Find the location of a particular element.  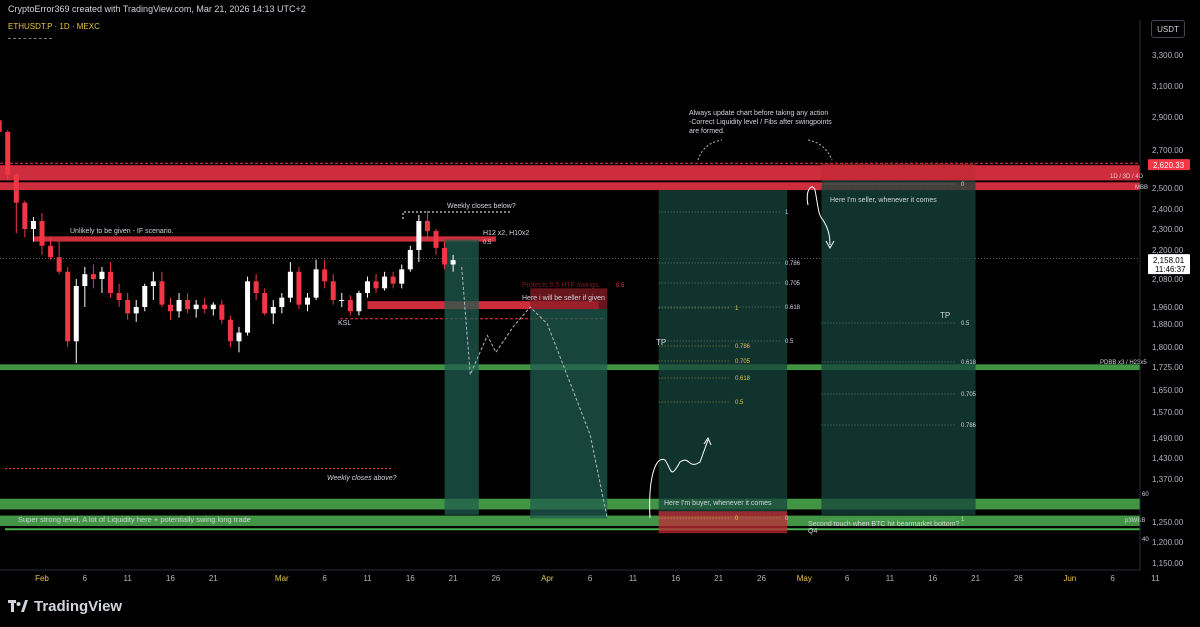

annotation-3: Weekly closes below? is located at coordinates (481, 206).